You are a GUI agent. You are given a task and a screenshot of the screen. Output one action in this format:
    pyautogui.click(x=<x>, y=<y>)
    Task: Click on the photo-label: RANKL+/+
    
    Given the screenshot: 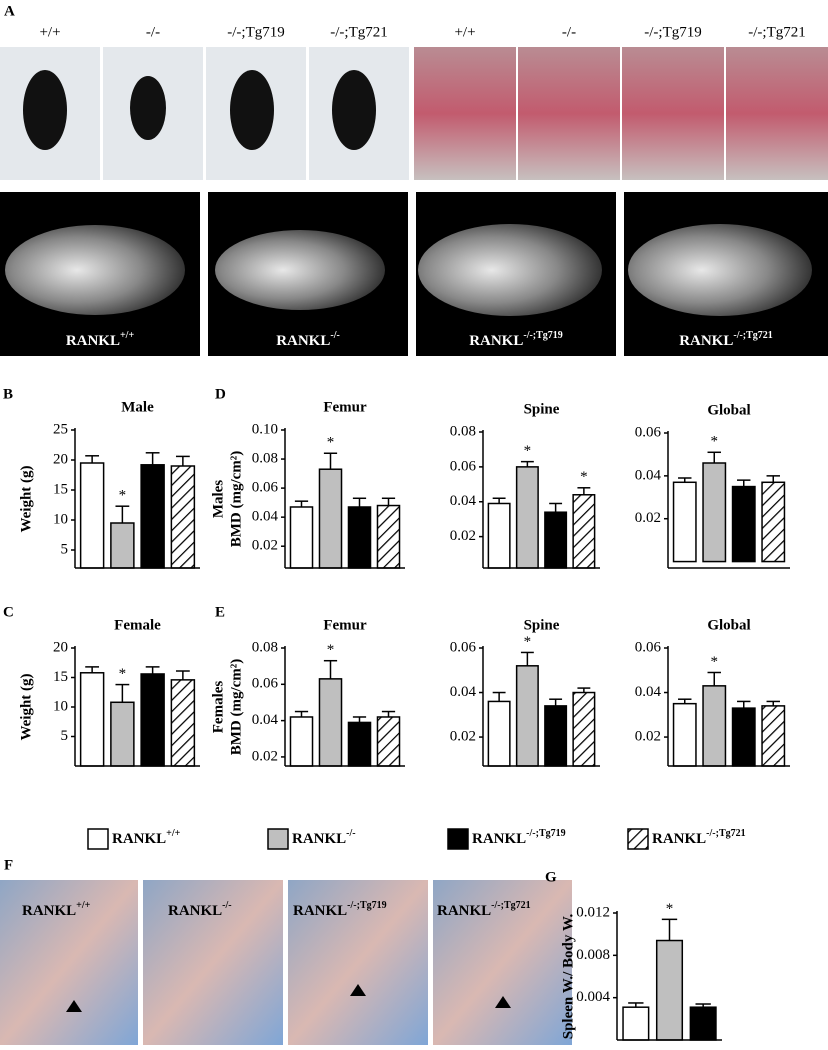 What is the action you would take?
    pyautogui.click(x=56, y=909)
    